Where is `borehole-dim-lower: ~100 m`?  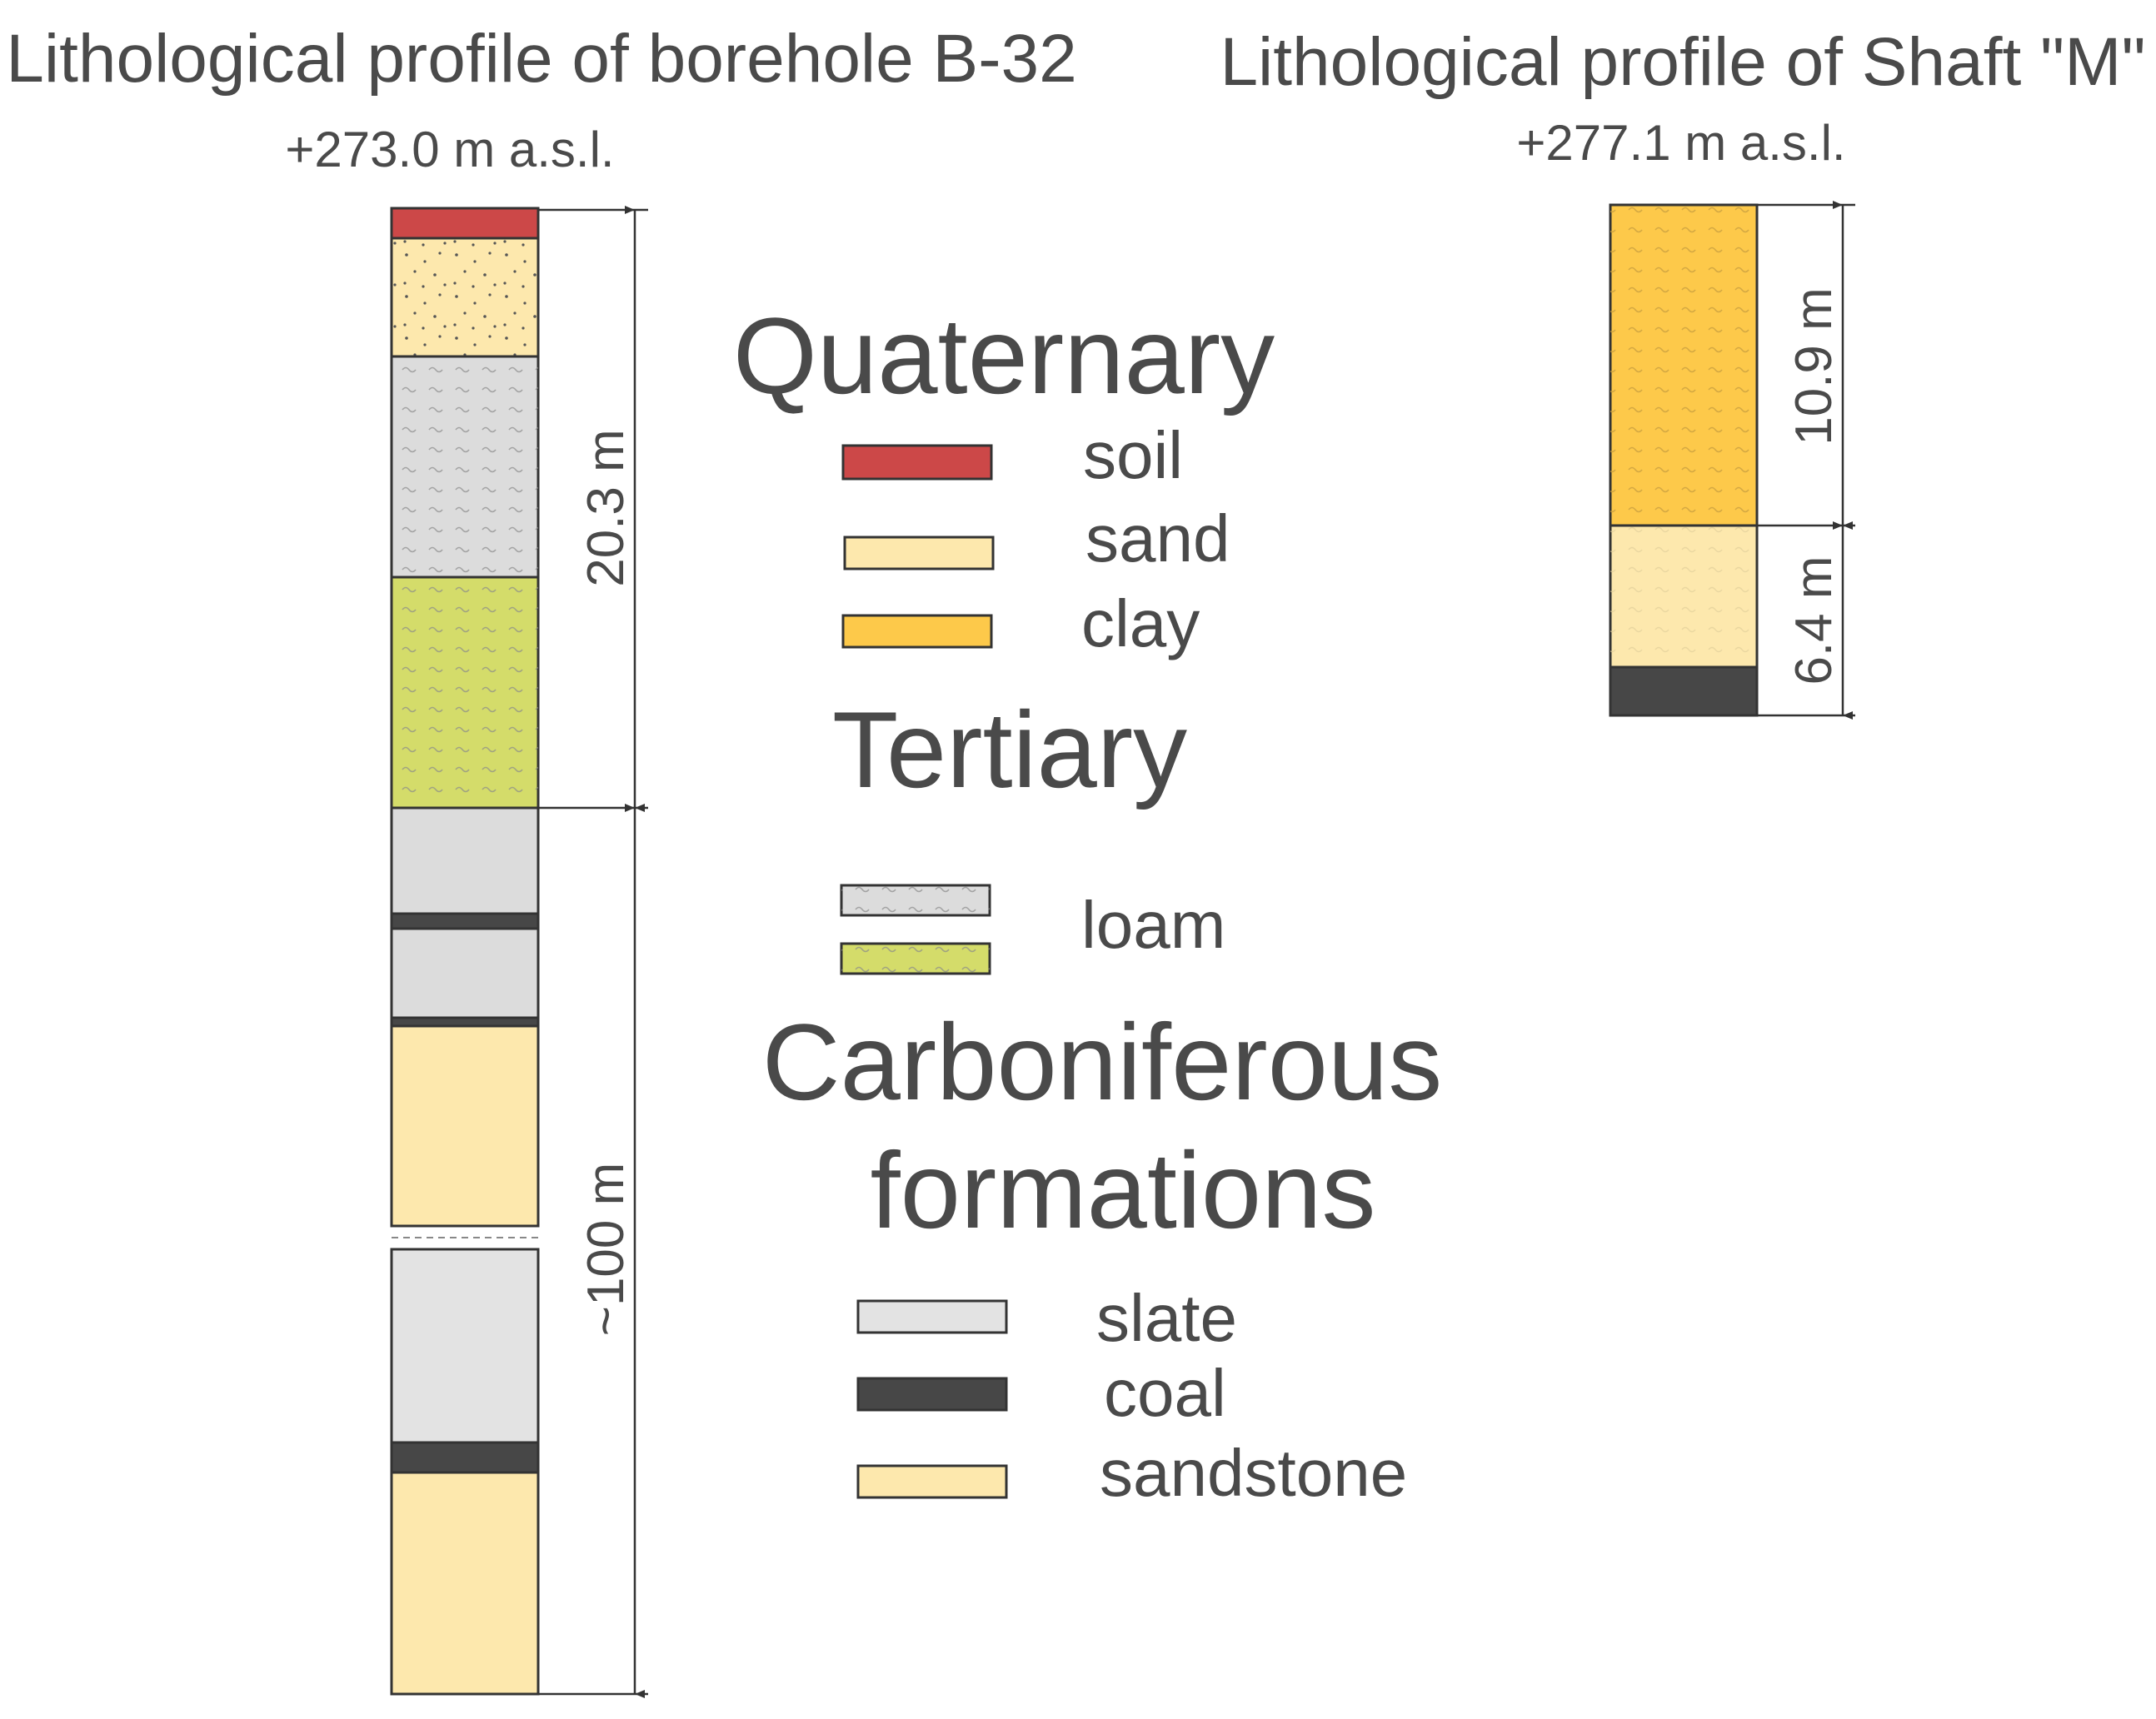
borehole-dim-lower: ~100 m is located at coordinates (606, 1250).